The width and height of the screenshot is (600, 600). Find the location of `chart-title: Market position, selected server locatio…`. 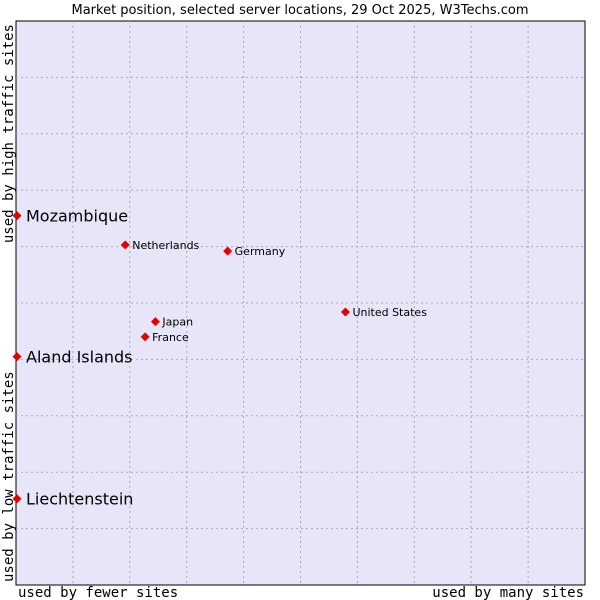

chart-title: Market position, selected server locatio… is located at coordinates (299, 10).